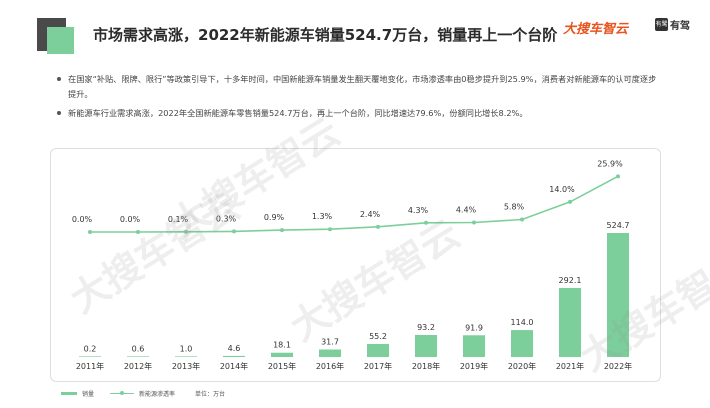 The height and width of the screenshot is (408, 710). What do you see at coordinates (418, 210) in the screenshot?
I see `line-value-label: 4.3%` at bounding box center [418, 210].